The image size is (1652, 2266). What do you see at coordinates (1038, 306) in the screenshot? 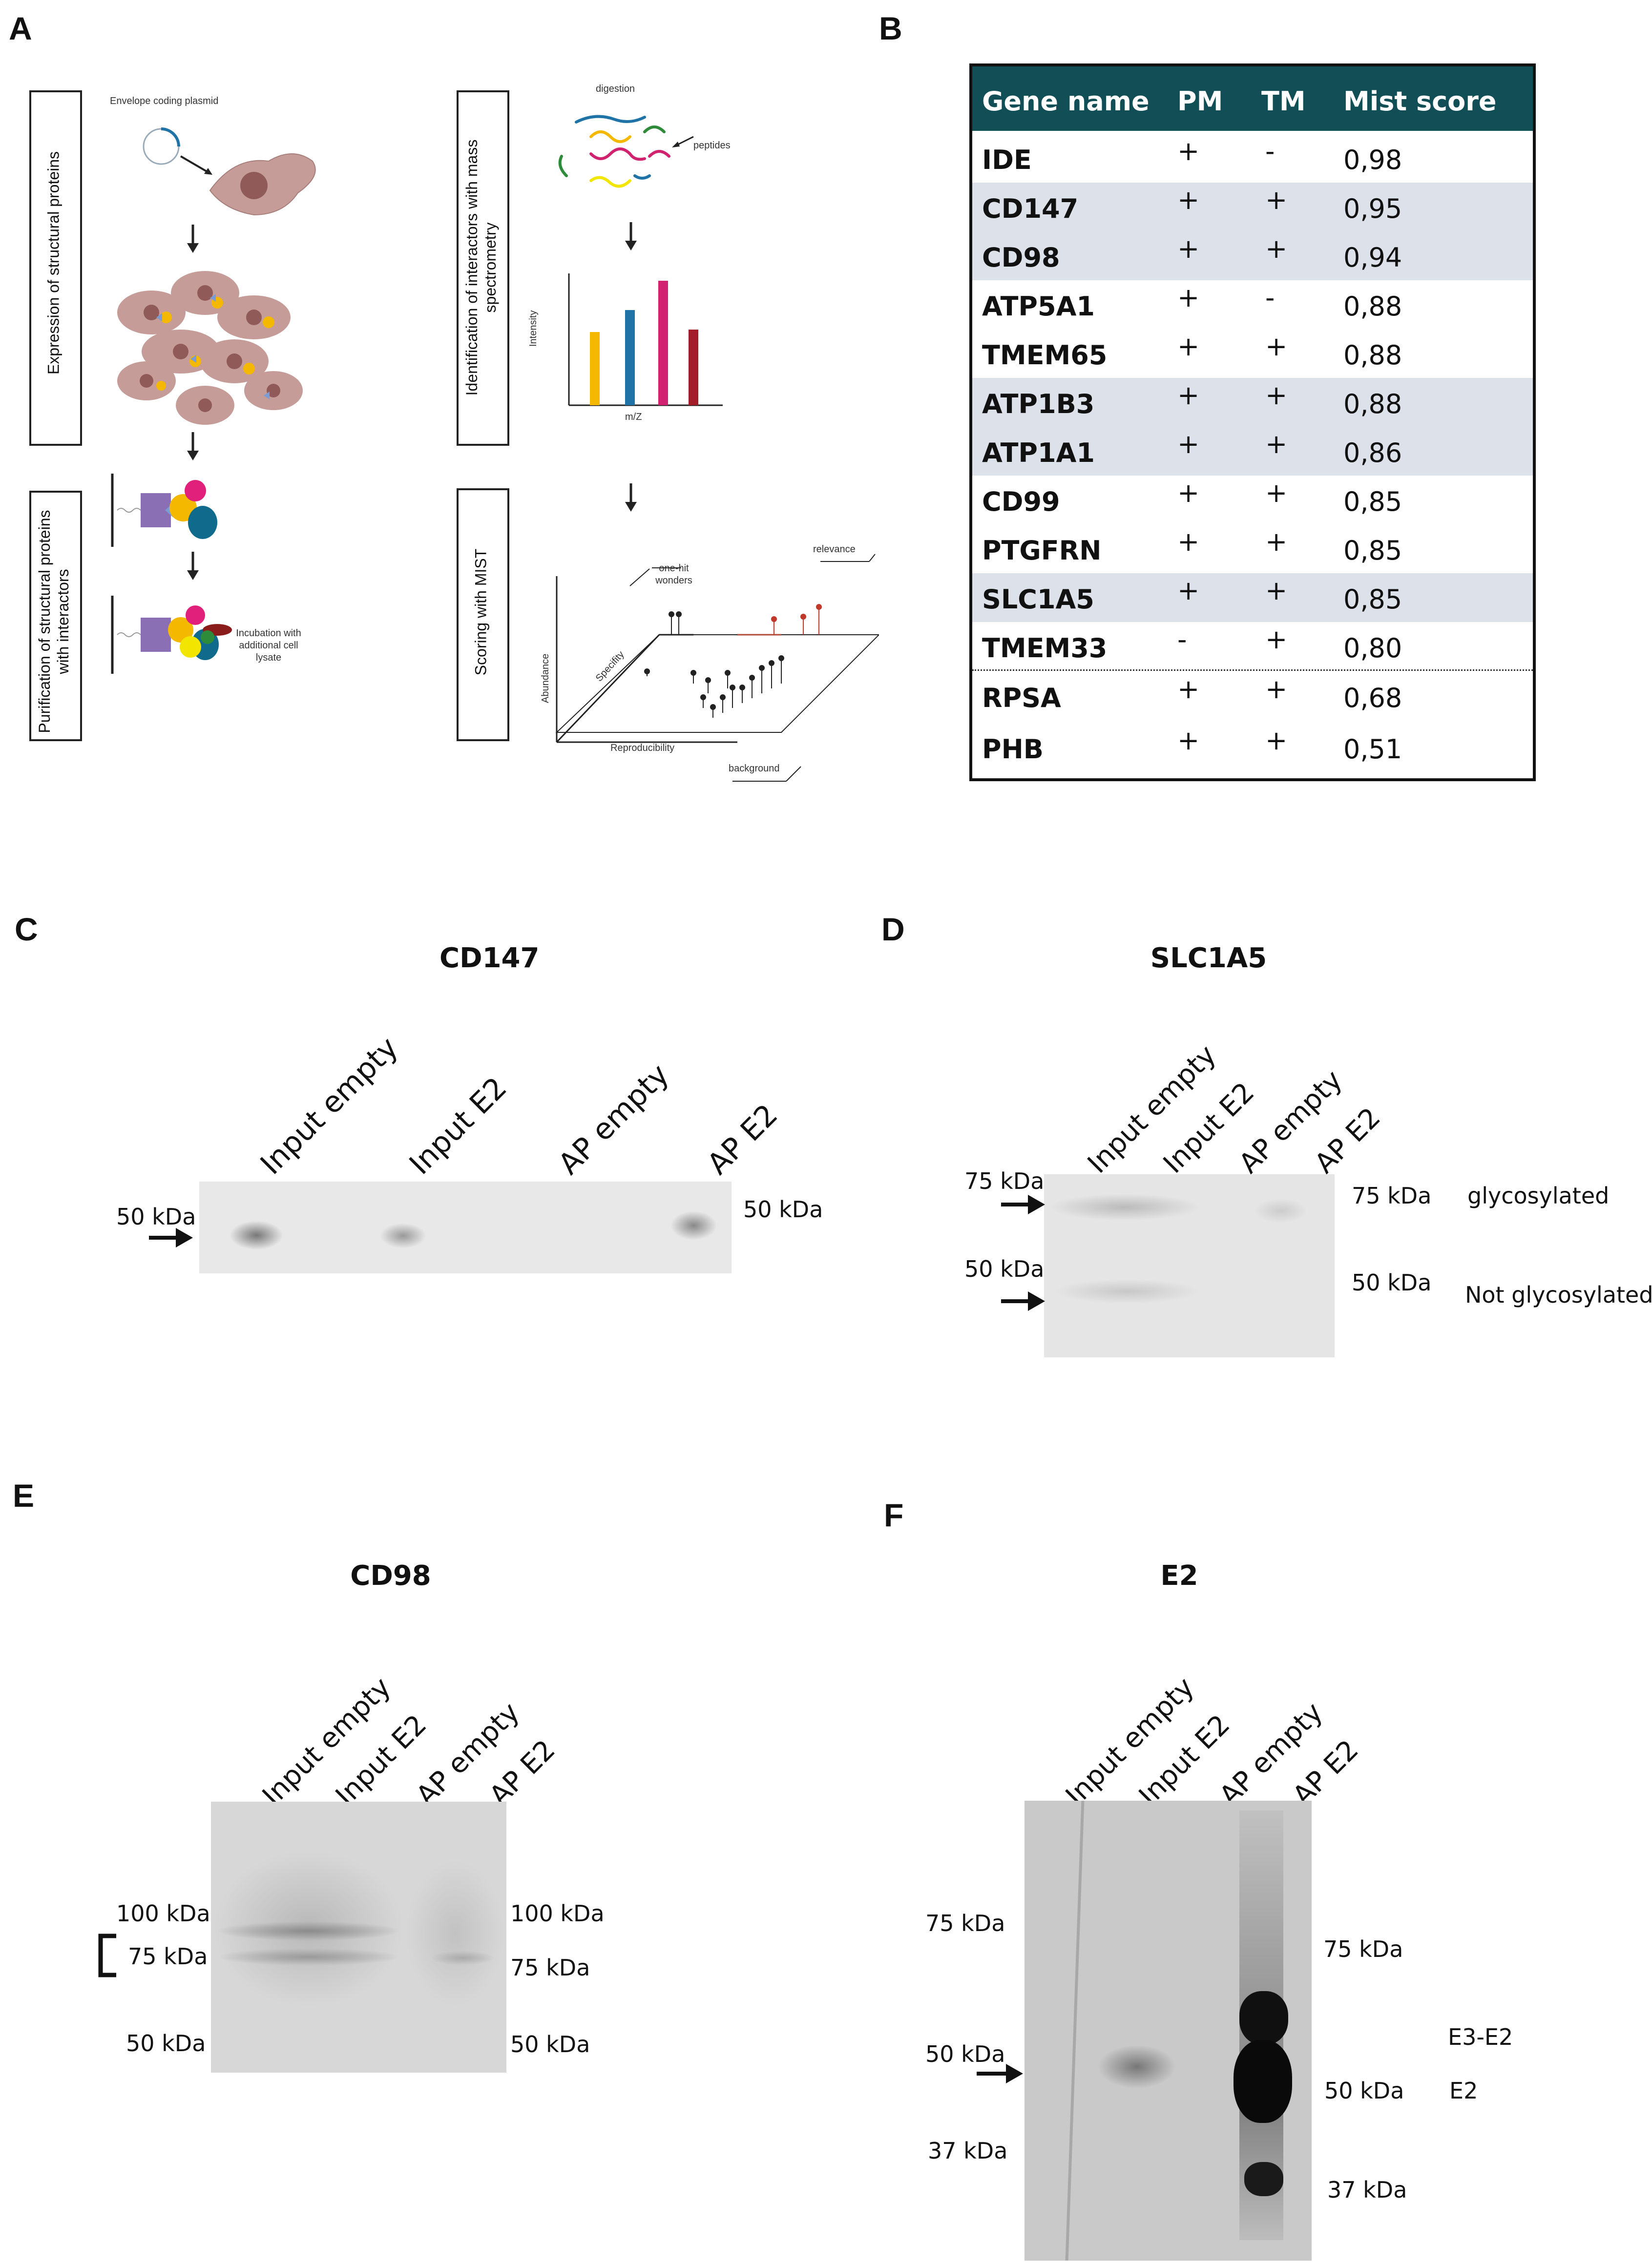
I see `cell-gene: ATP5A1` at bounding box center [1038, 306].